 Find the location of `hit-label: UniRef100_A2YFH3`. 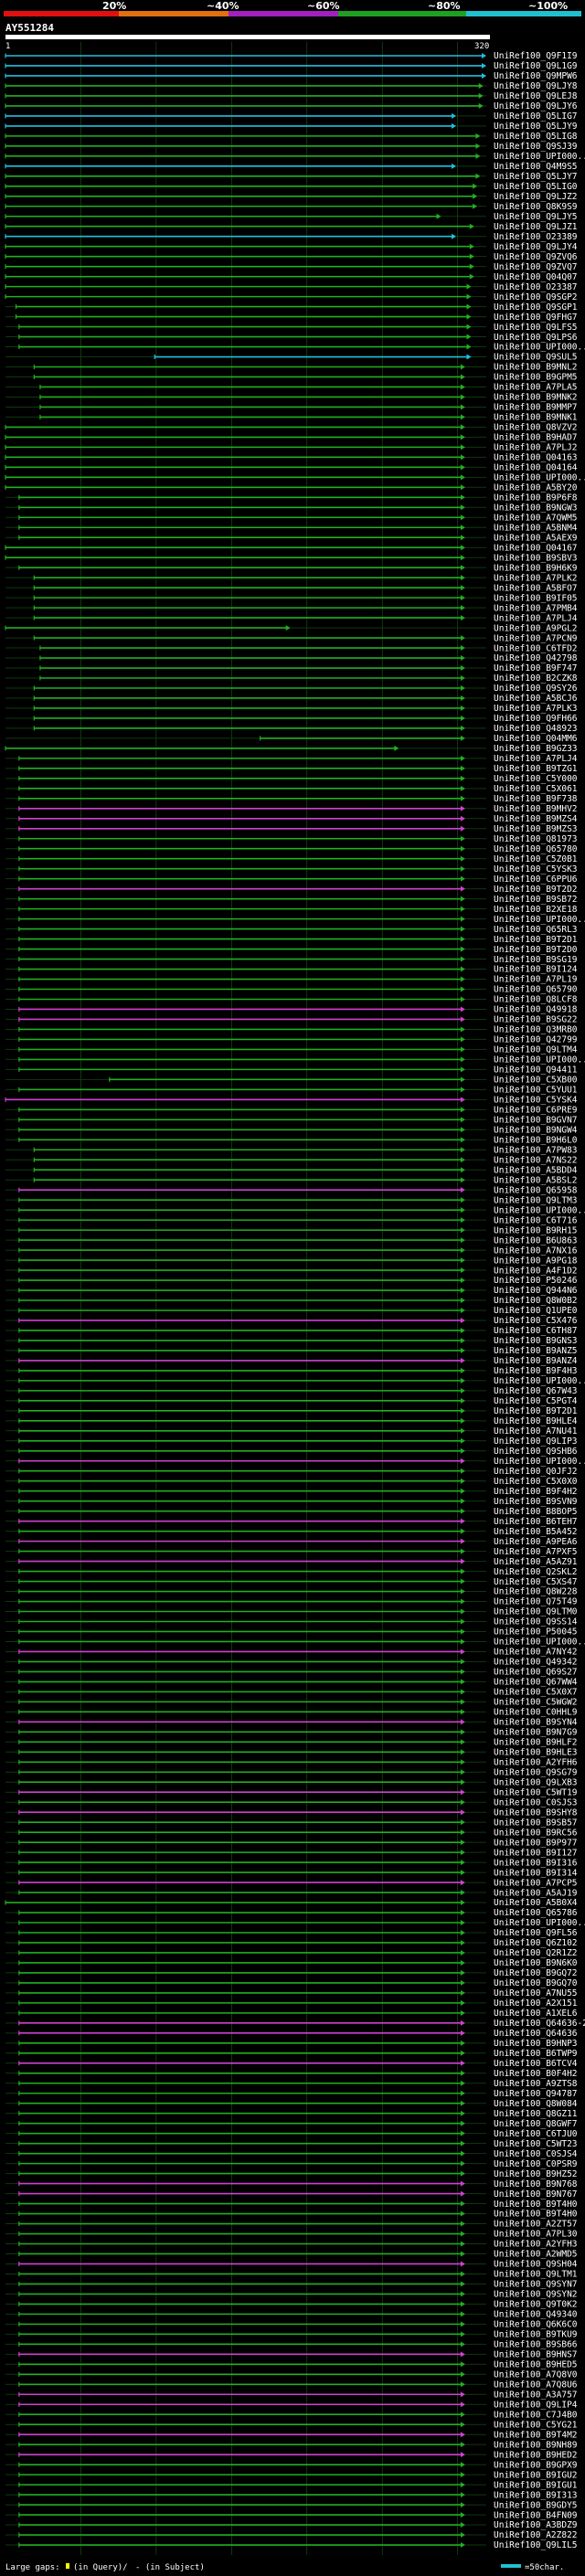

hit-label: UniRef100_A2YFH3 is located at coordinates (536, 2245).